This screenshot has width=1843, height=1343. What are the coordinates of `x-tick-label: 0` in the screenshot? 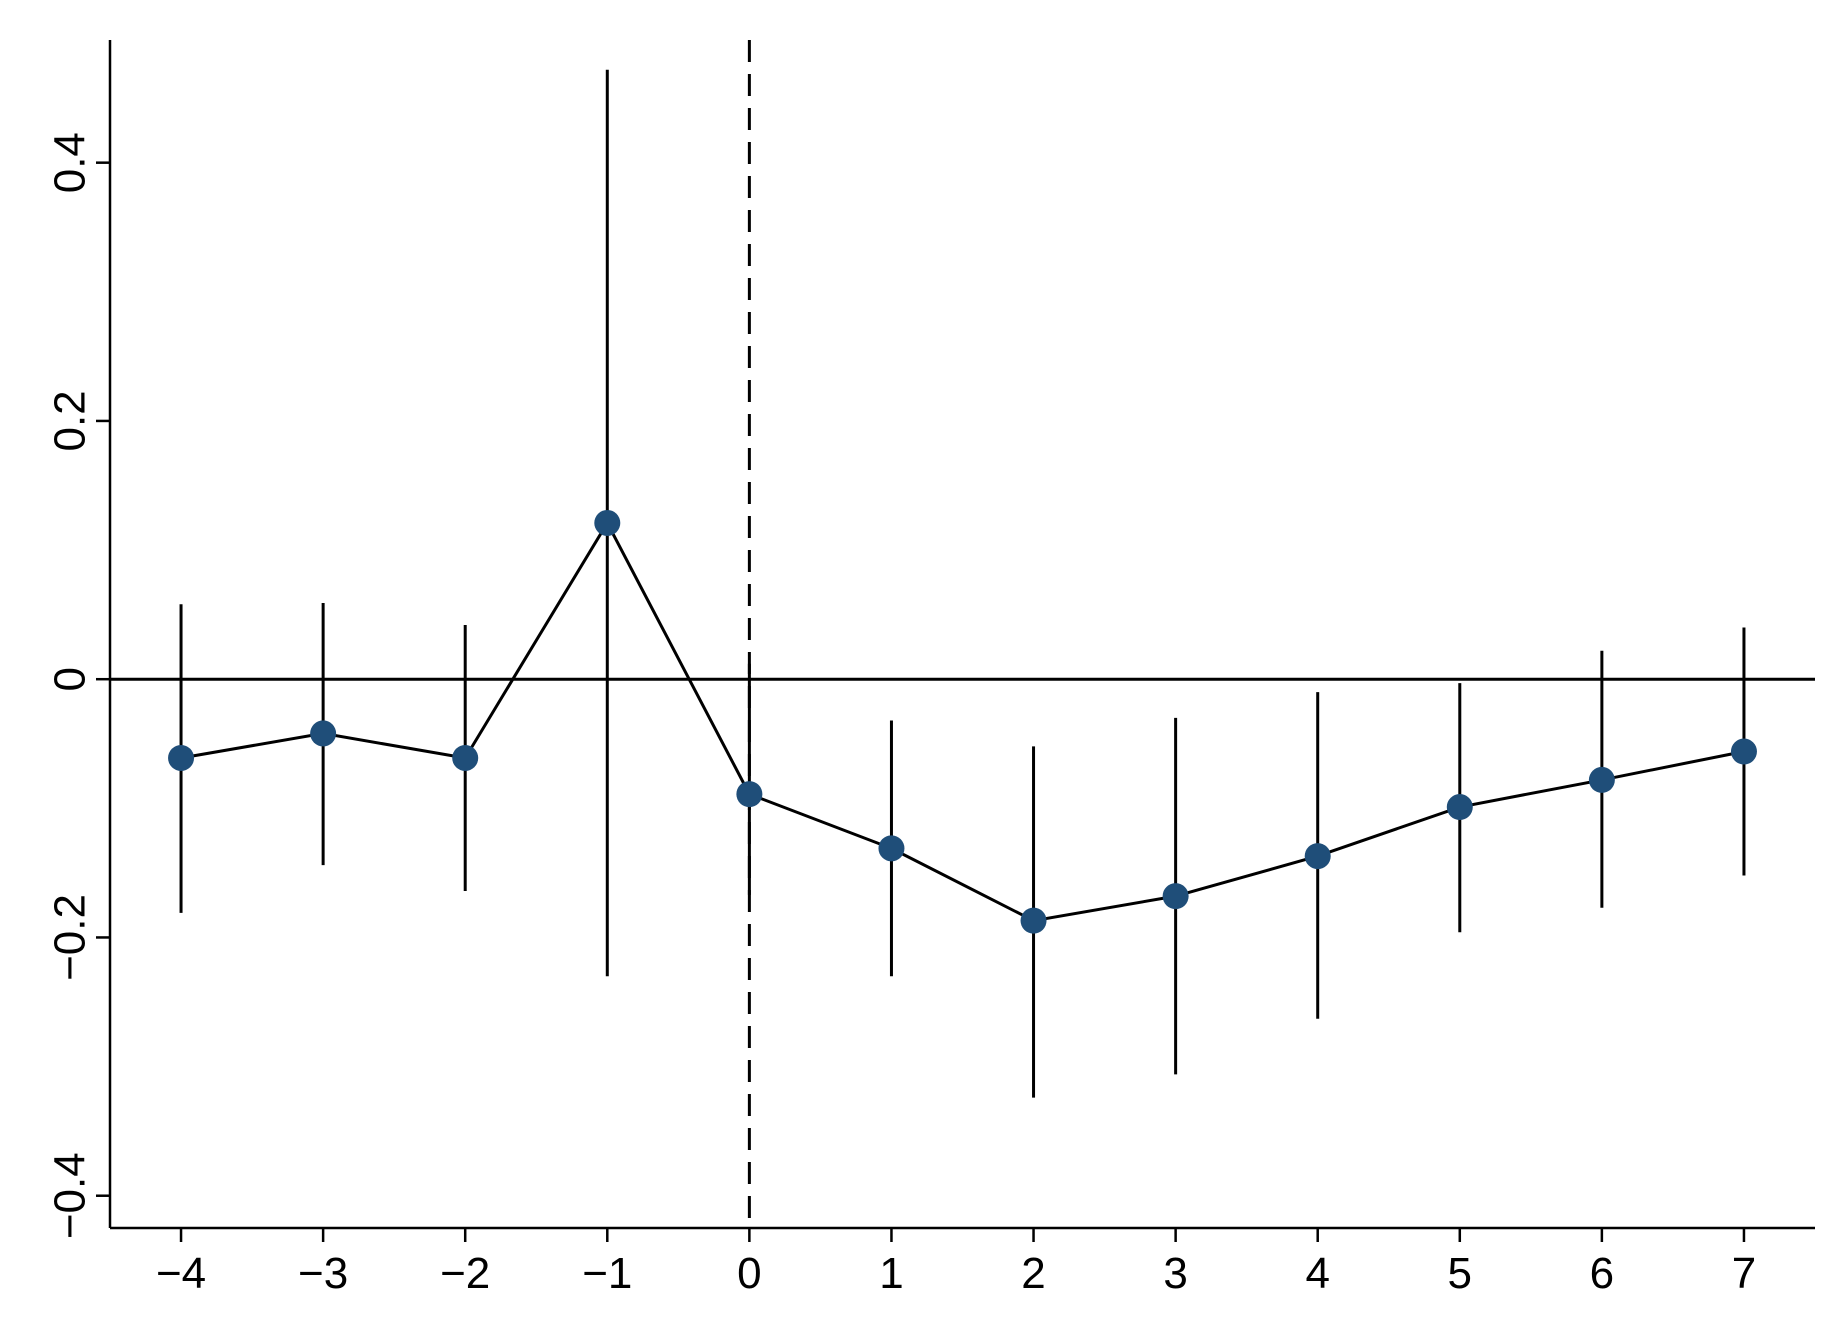 It's located at (749, 1273).